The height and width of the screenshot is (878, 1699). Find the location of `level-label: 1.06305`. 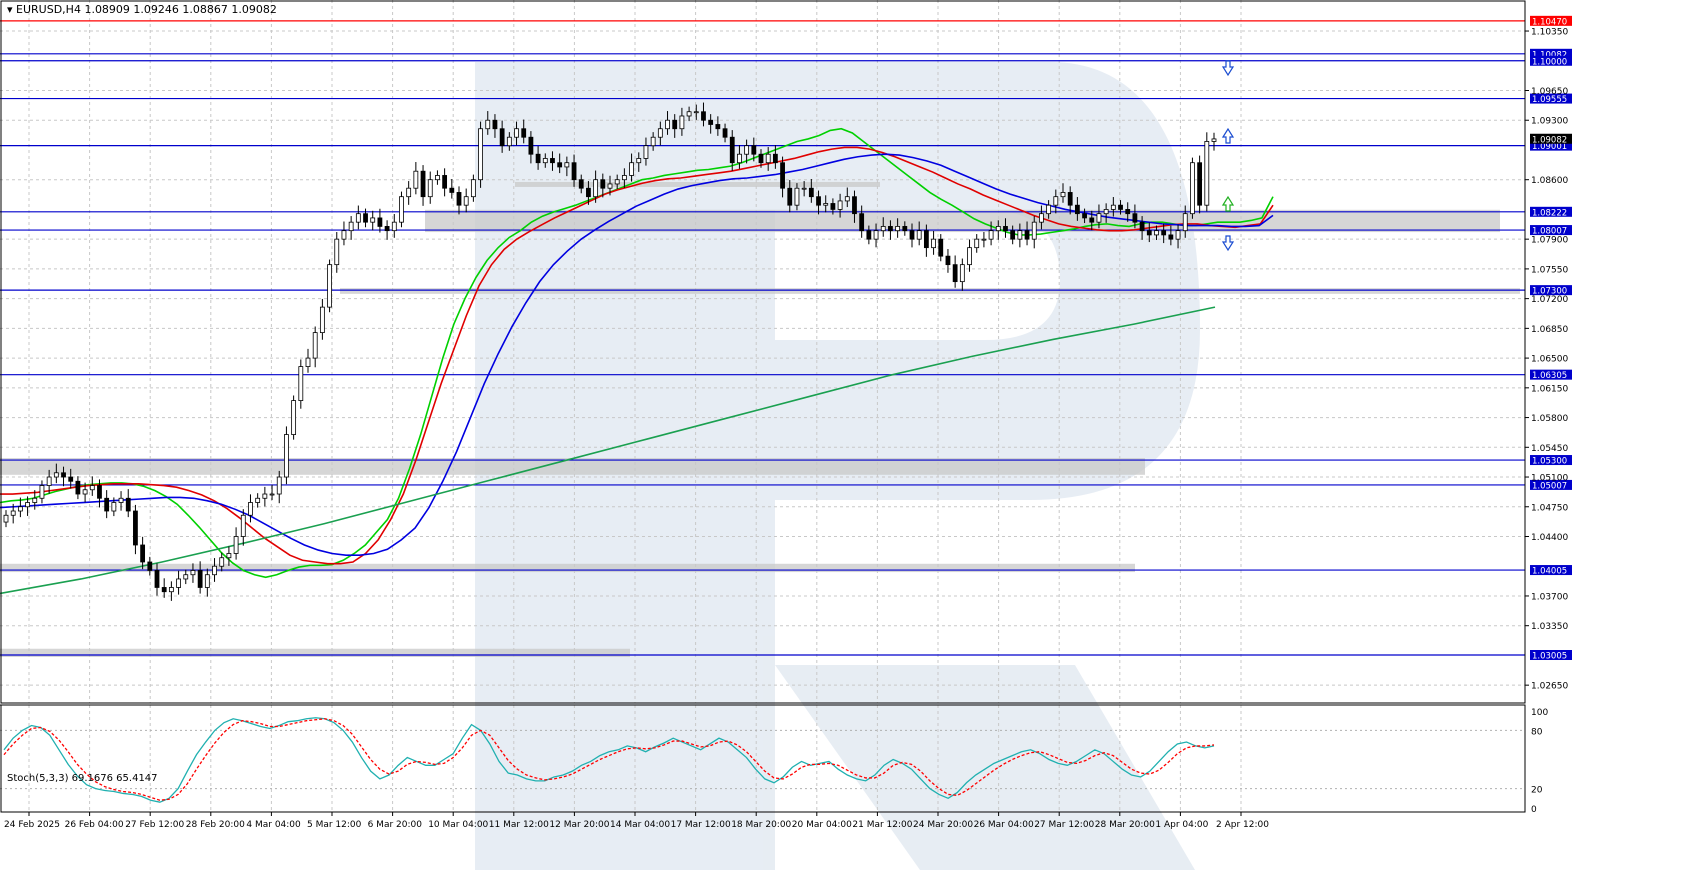

level-label: 1.06305 is located at coordinates (1549, 376).